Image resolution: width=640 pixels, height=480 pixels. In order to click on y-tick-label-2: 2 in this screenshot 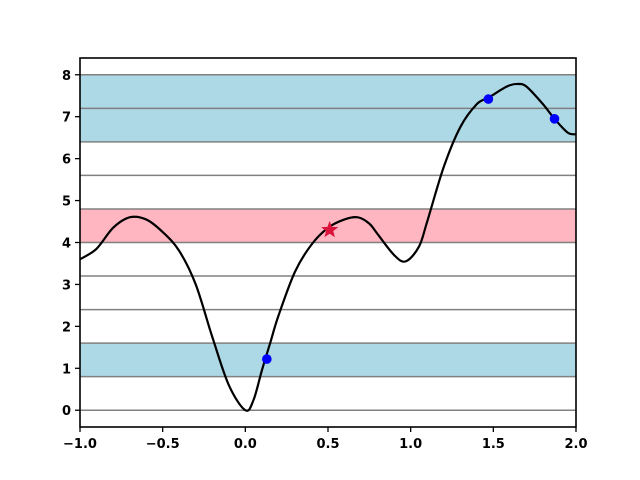, I will do `click(66, 327)`.